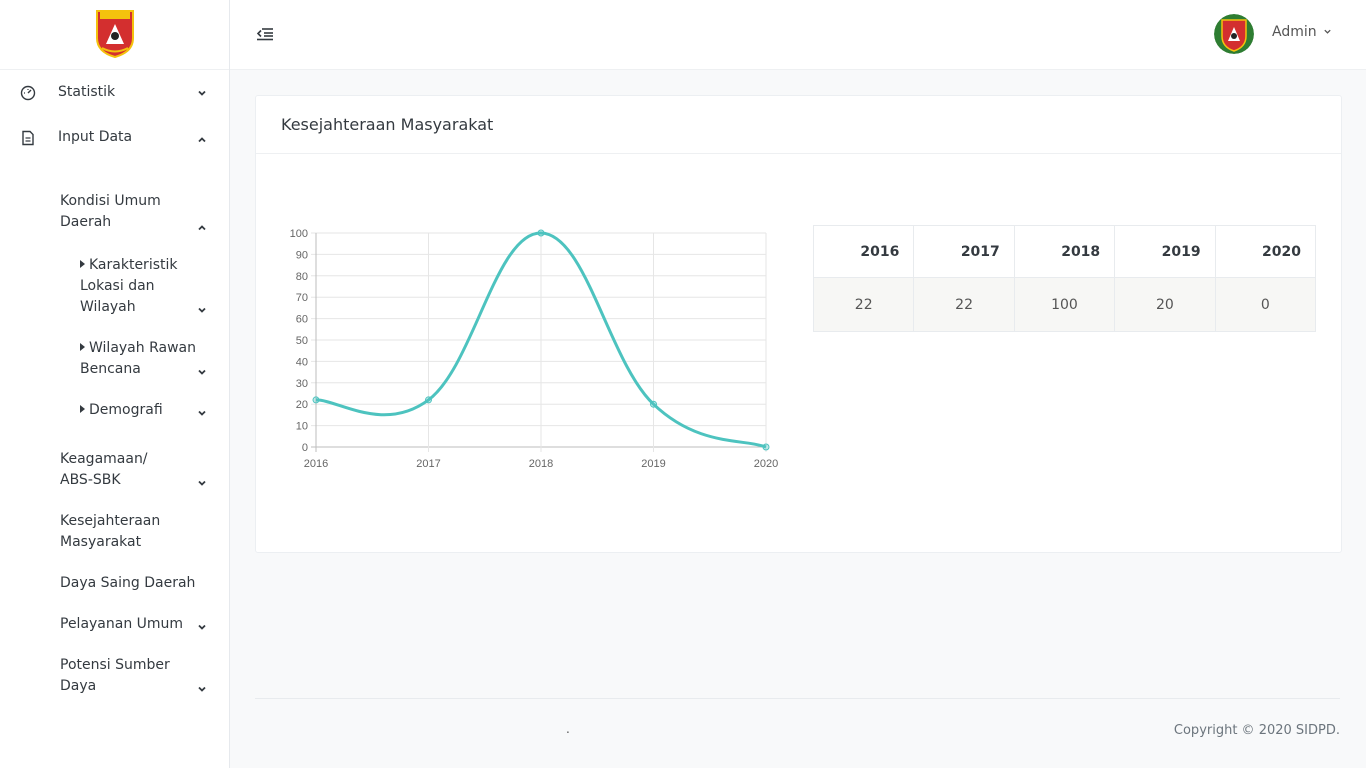  What do you see at coordinates (964, 251) in the screenshot?
I see `table-header-cell: 2017` at bounding box center [964, 251].